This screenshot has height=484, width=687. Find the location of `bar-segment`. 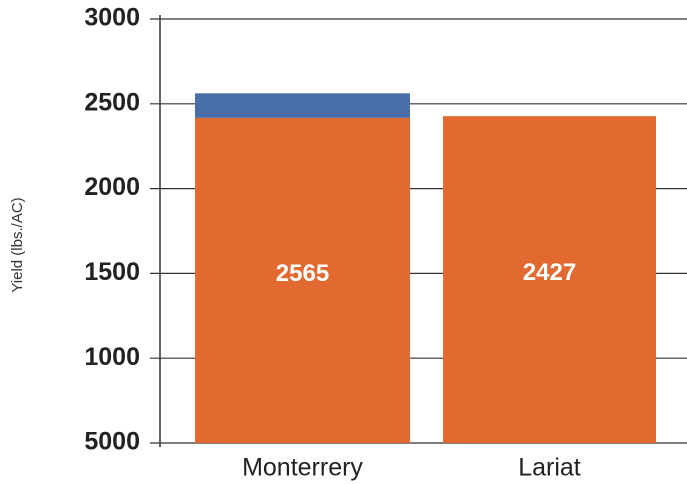

bar-segment is located at coordinates (302, 105).